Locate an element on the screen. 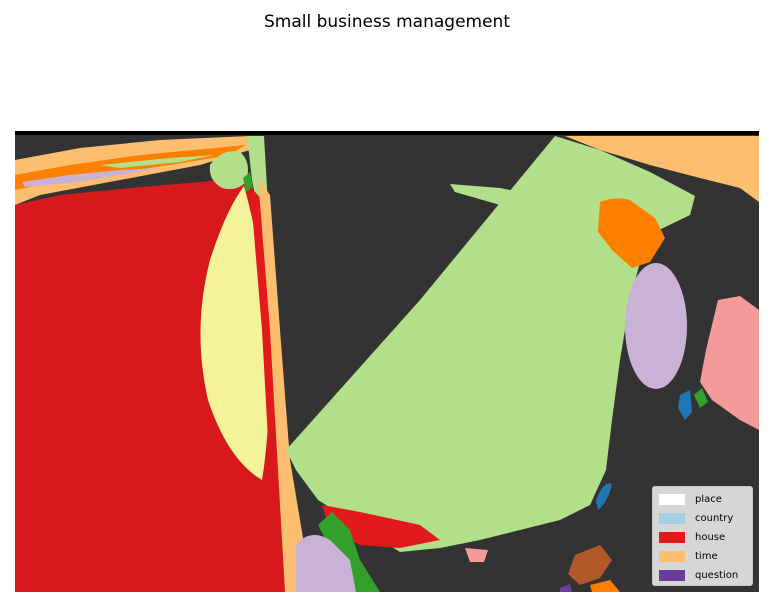 The height and width of the screenshot is (608, 774). legend: place country house time question is located at coordinates (702, 536).